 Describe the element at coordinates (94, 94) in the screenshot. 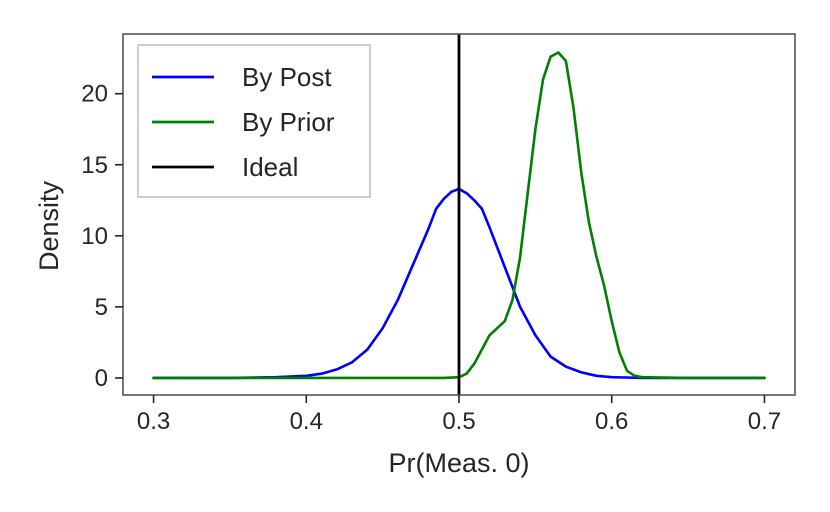

I see `y-tick-label: 20` at that location.